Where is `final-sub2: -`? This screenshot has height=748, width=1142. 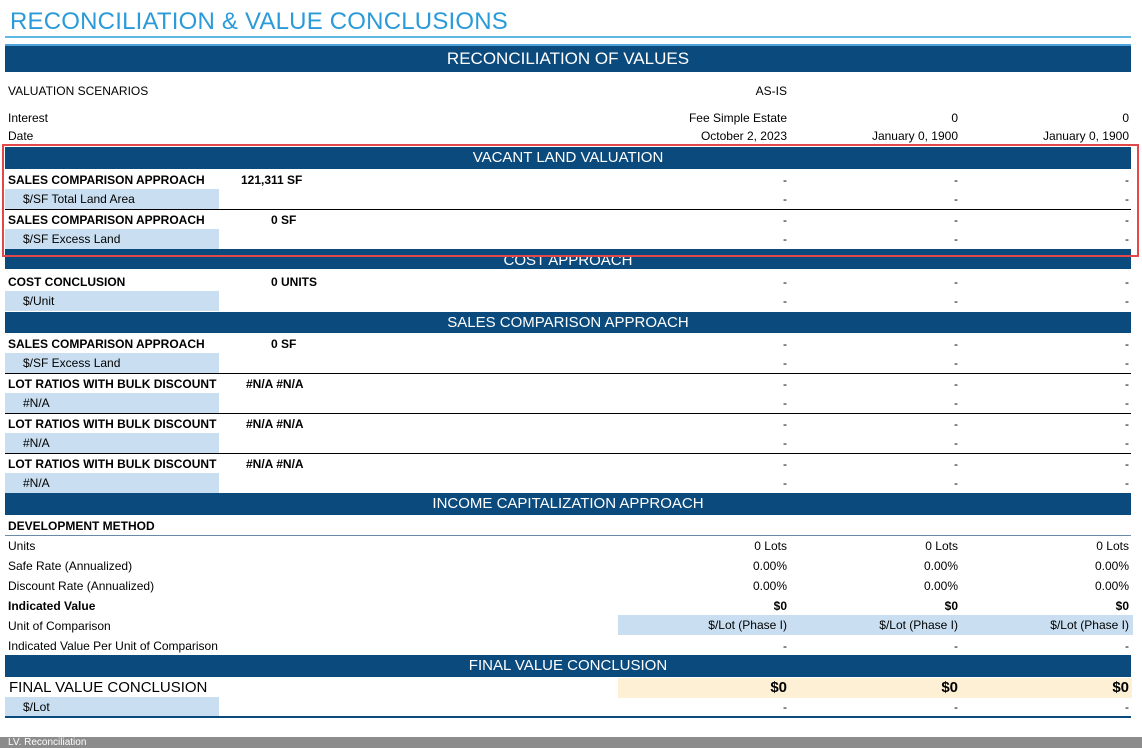 final-sub2: - is located at coordinates (956, 707).